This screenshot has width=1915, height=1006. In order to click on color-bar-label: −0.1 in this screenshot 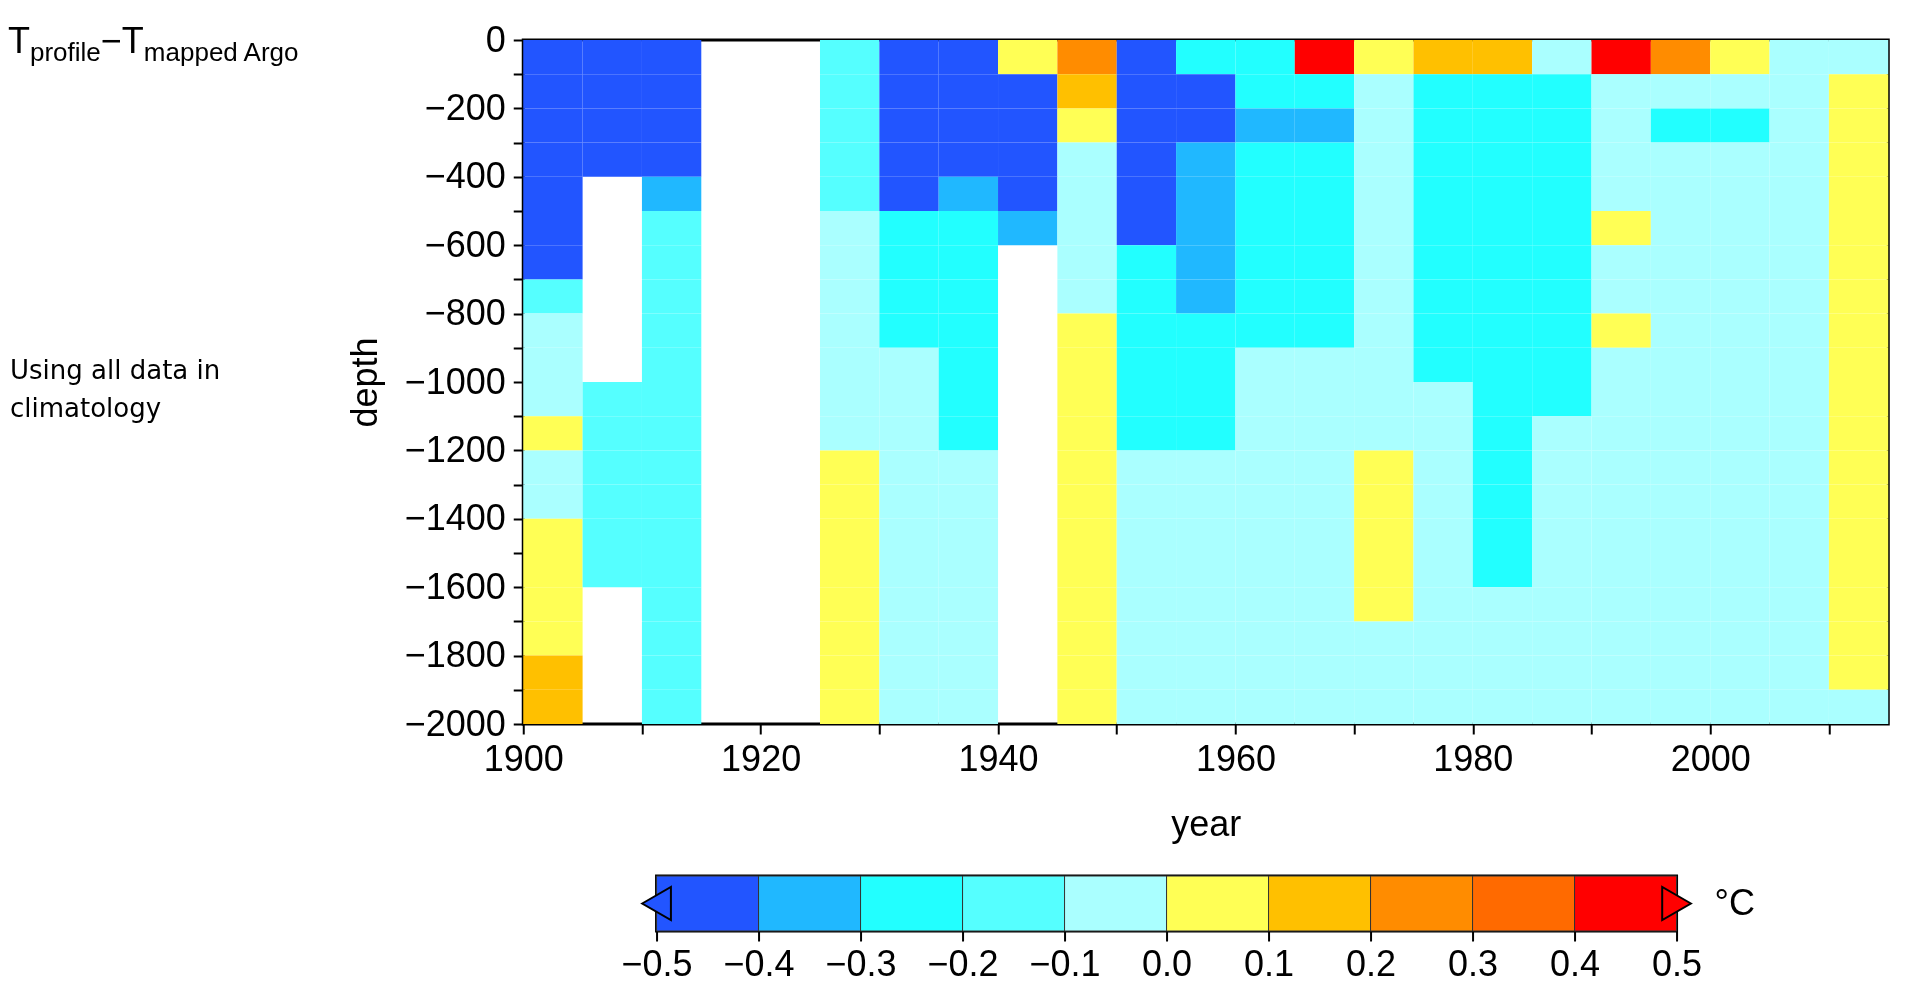, I will do `click(1065, 963)`.